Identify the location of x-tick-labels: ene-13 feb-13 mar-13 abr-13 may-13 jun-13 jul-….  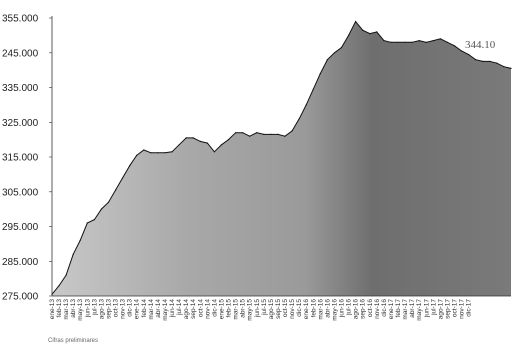
(261, 310).